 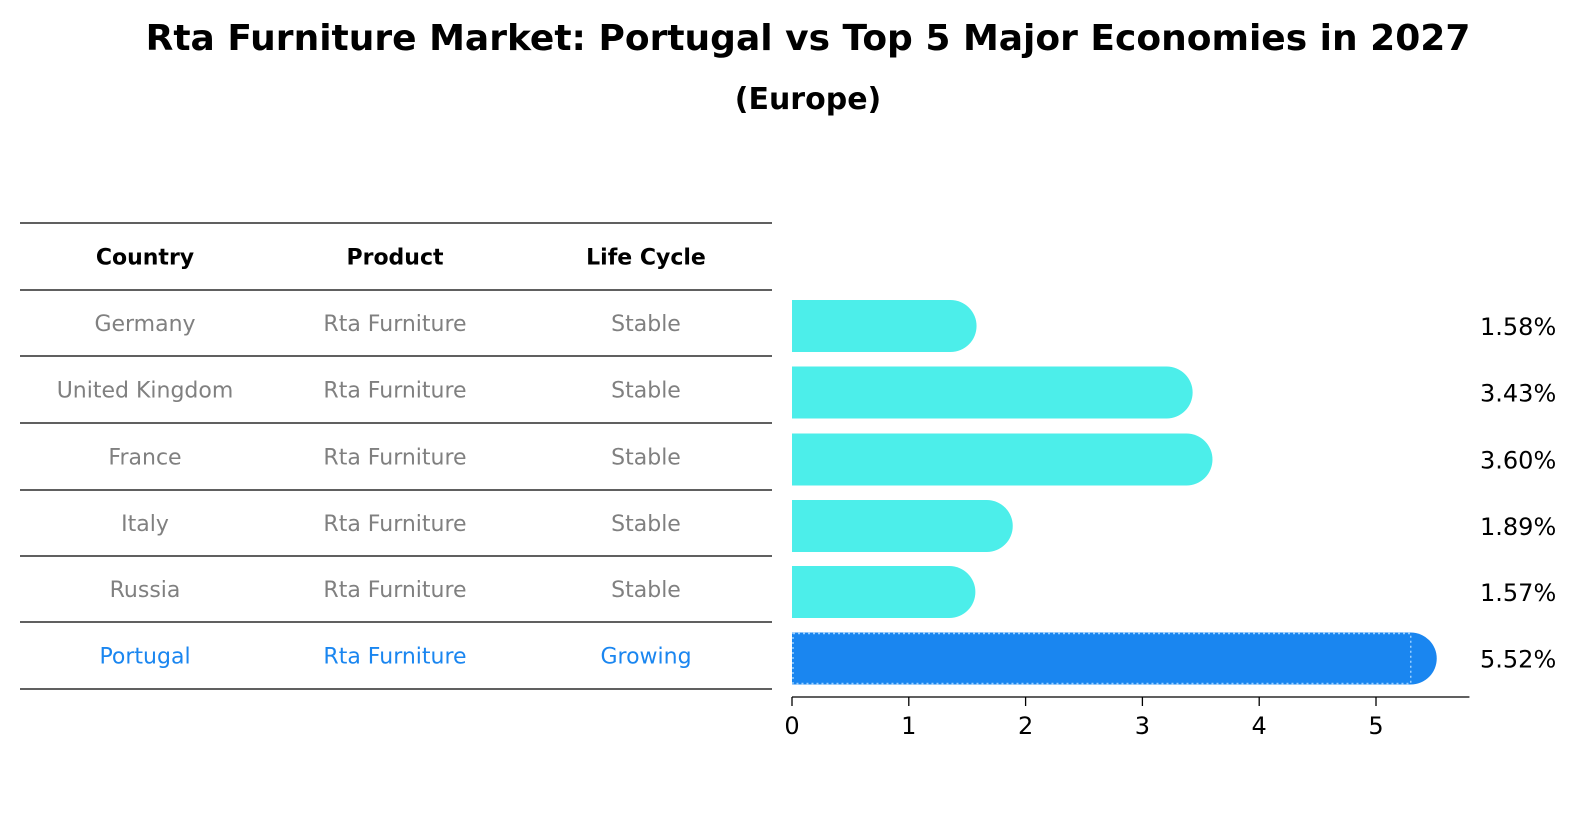 I want to click on cell-country: United Kingdom, so click(x=145, y=391).